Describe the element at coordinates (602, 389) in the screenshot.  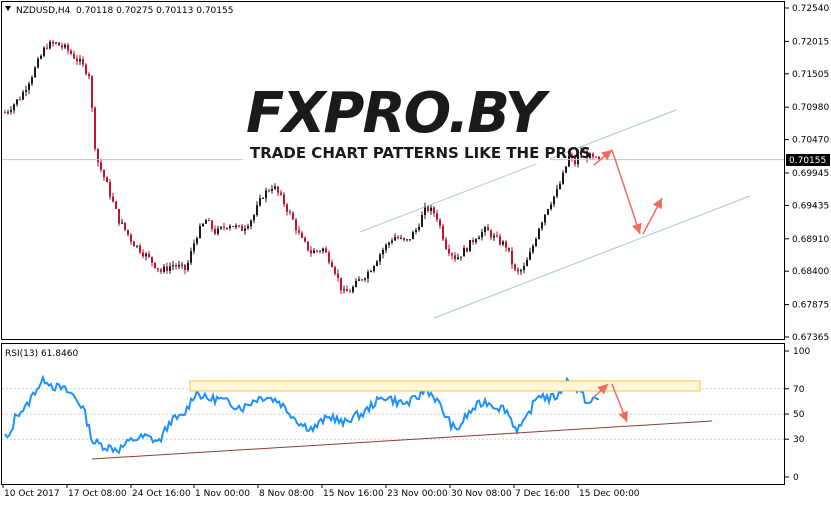
I see `rsi-arrow-up-head` at that location.